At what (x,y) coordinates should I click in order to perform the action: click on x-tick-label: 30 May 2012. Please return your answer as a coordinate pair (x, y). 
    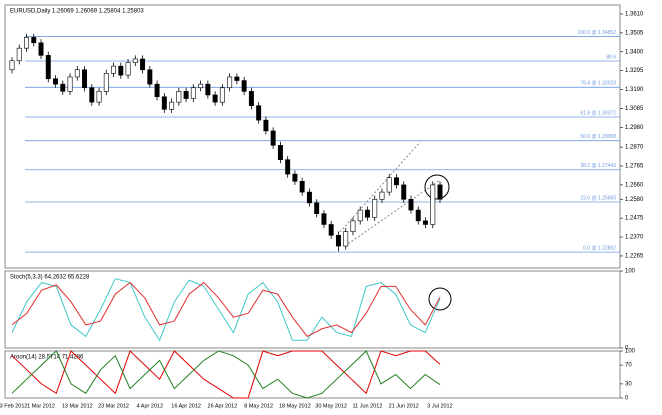
    Looking at the image, I should click on (331, 406).